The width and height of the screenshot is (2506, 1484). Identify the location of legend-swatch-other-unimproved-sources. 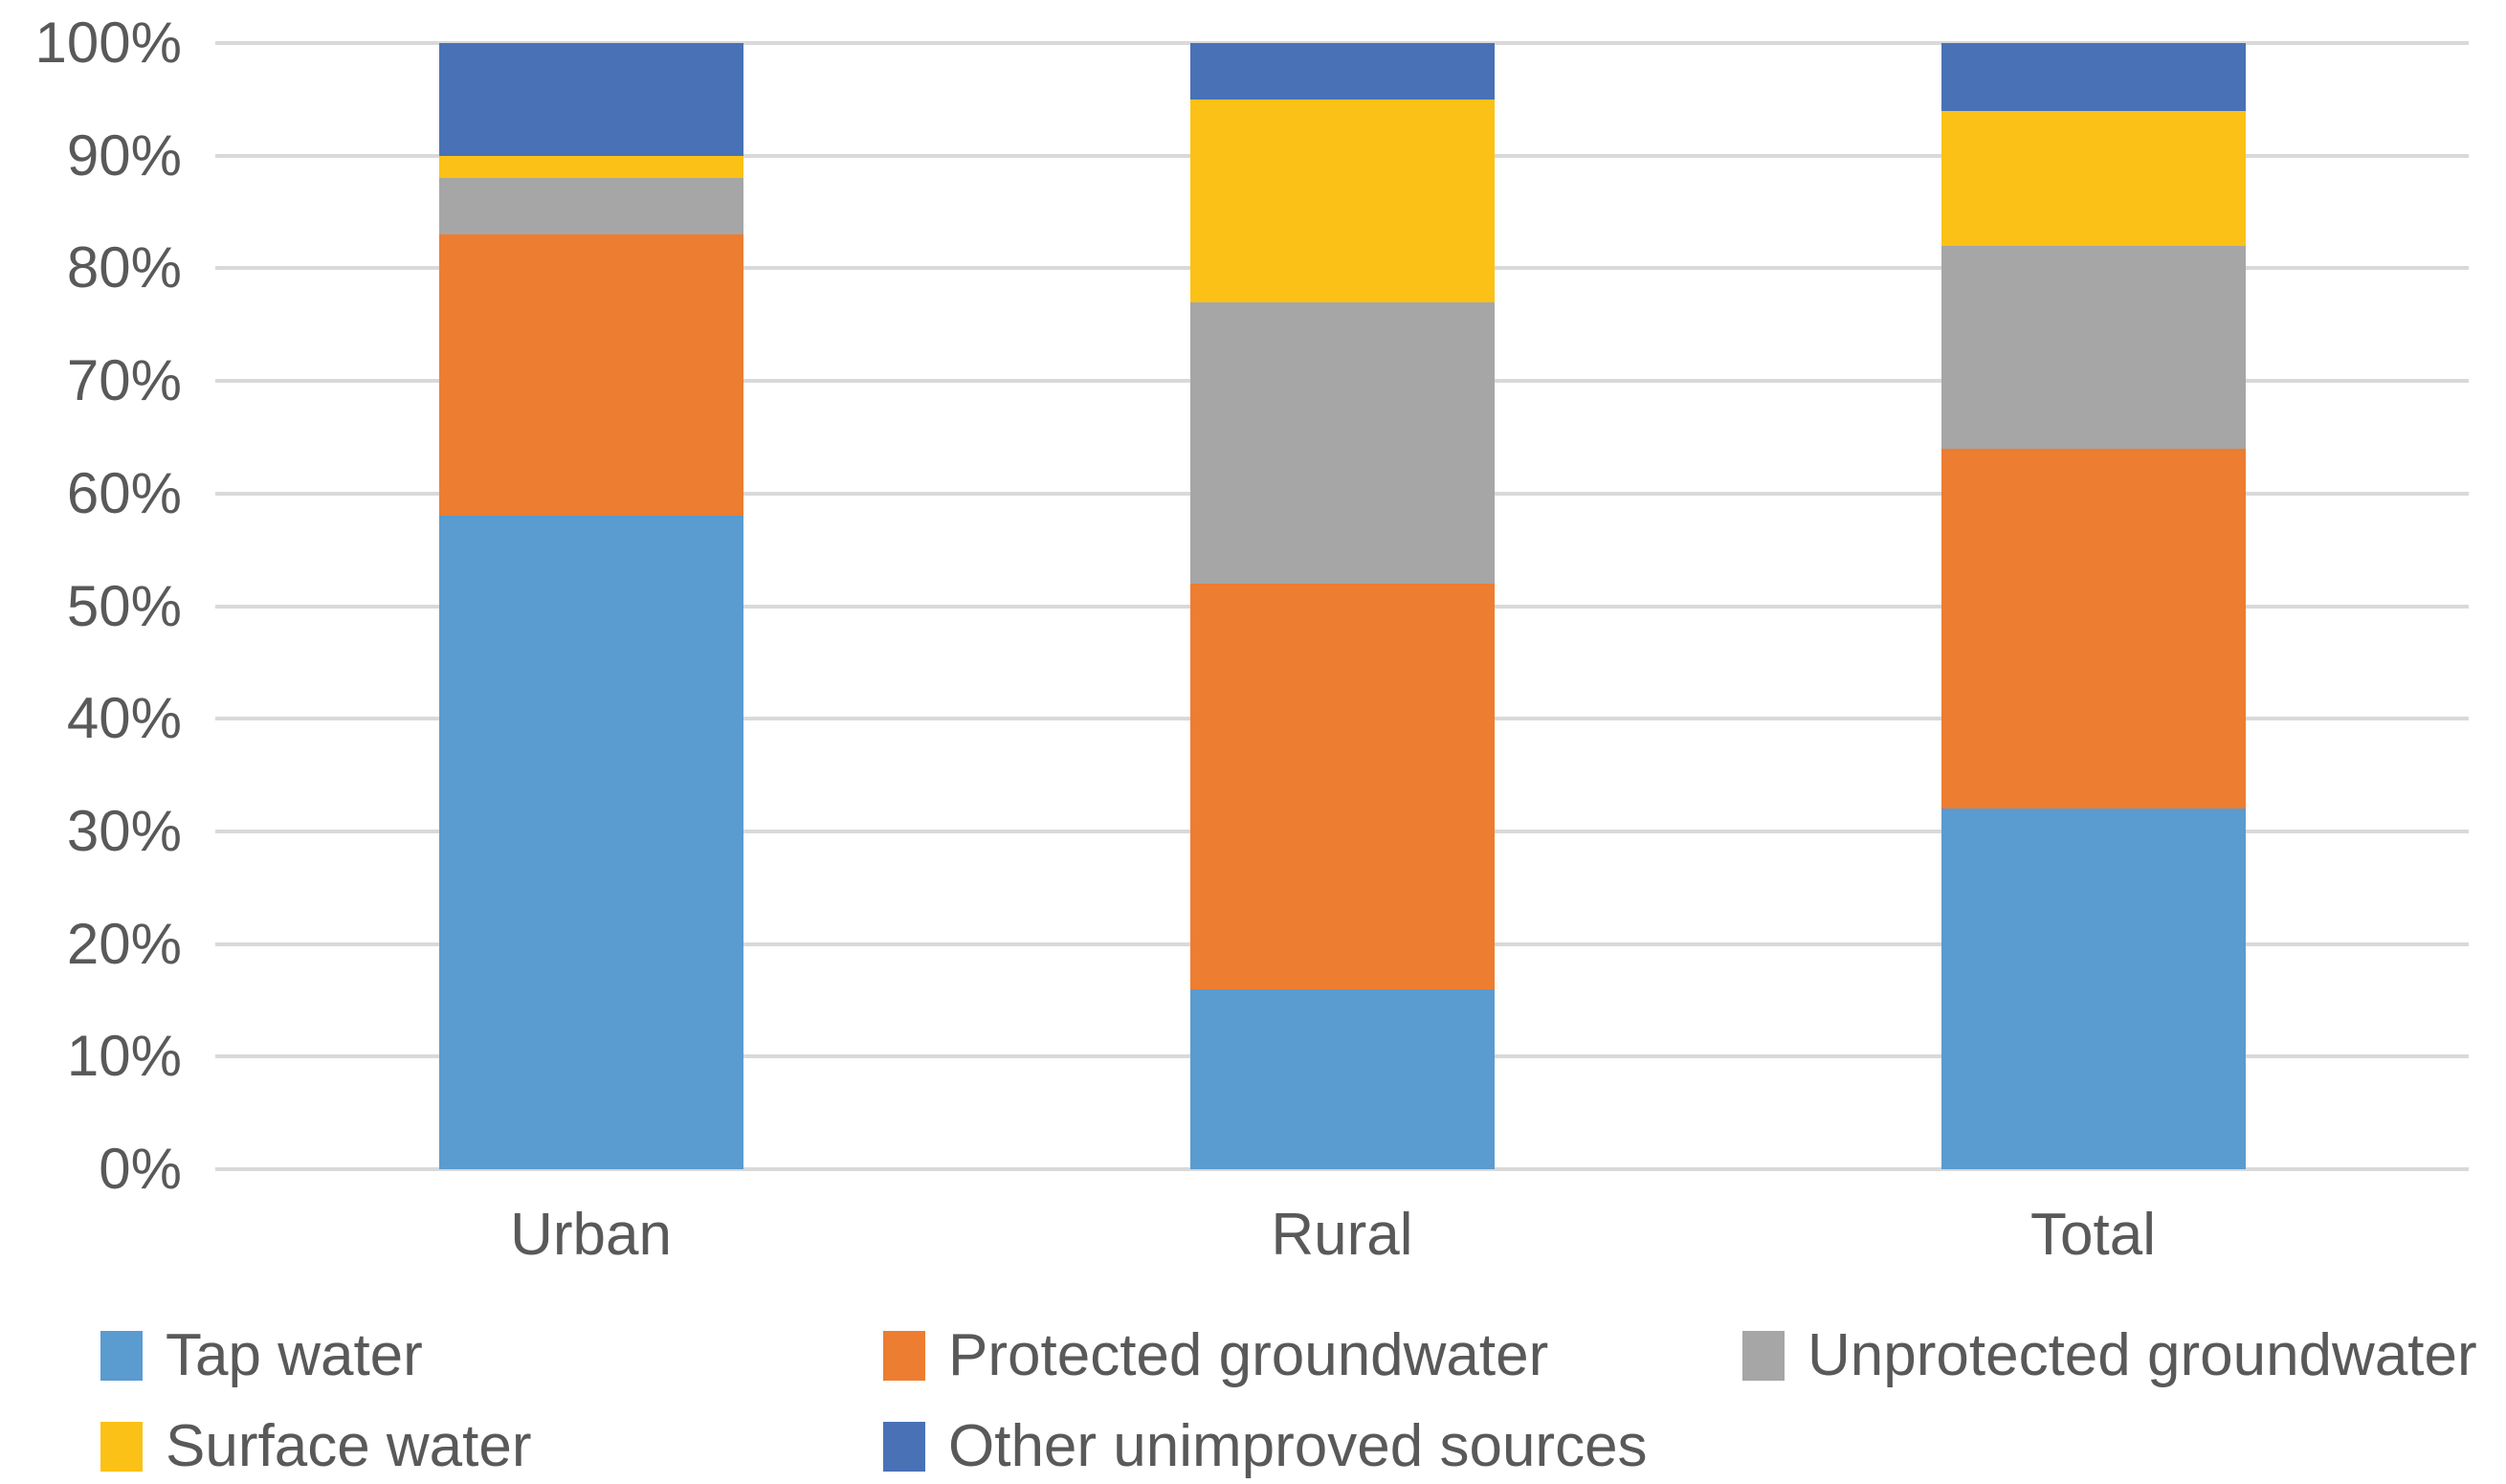
(904, 1447).